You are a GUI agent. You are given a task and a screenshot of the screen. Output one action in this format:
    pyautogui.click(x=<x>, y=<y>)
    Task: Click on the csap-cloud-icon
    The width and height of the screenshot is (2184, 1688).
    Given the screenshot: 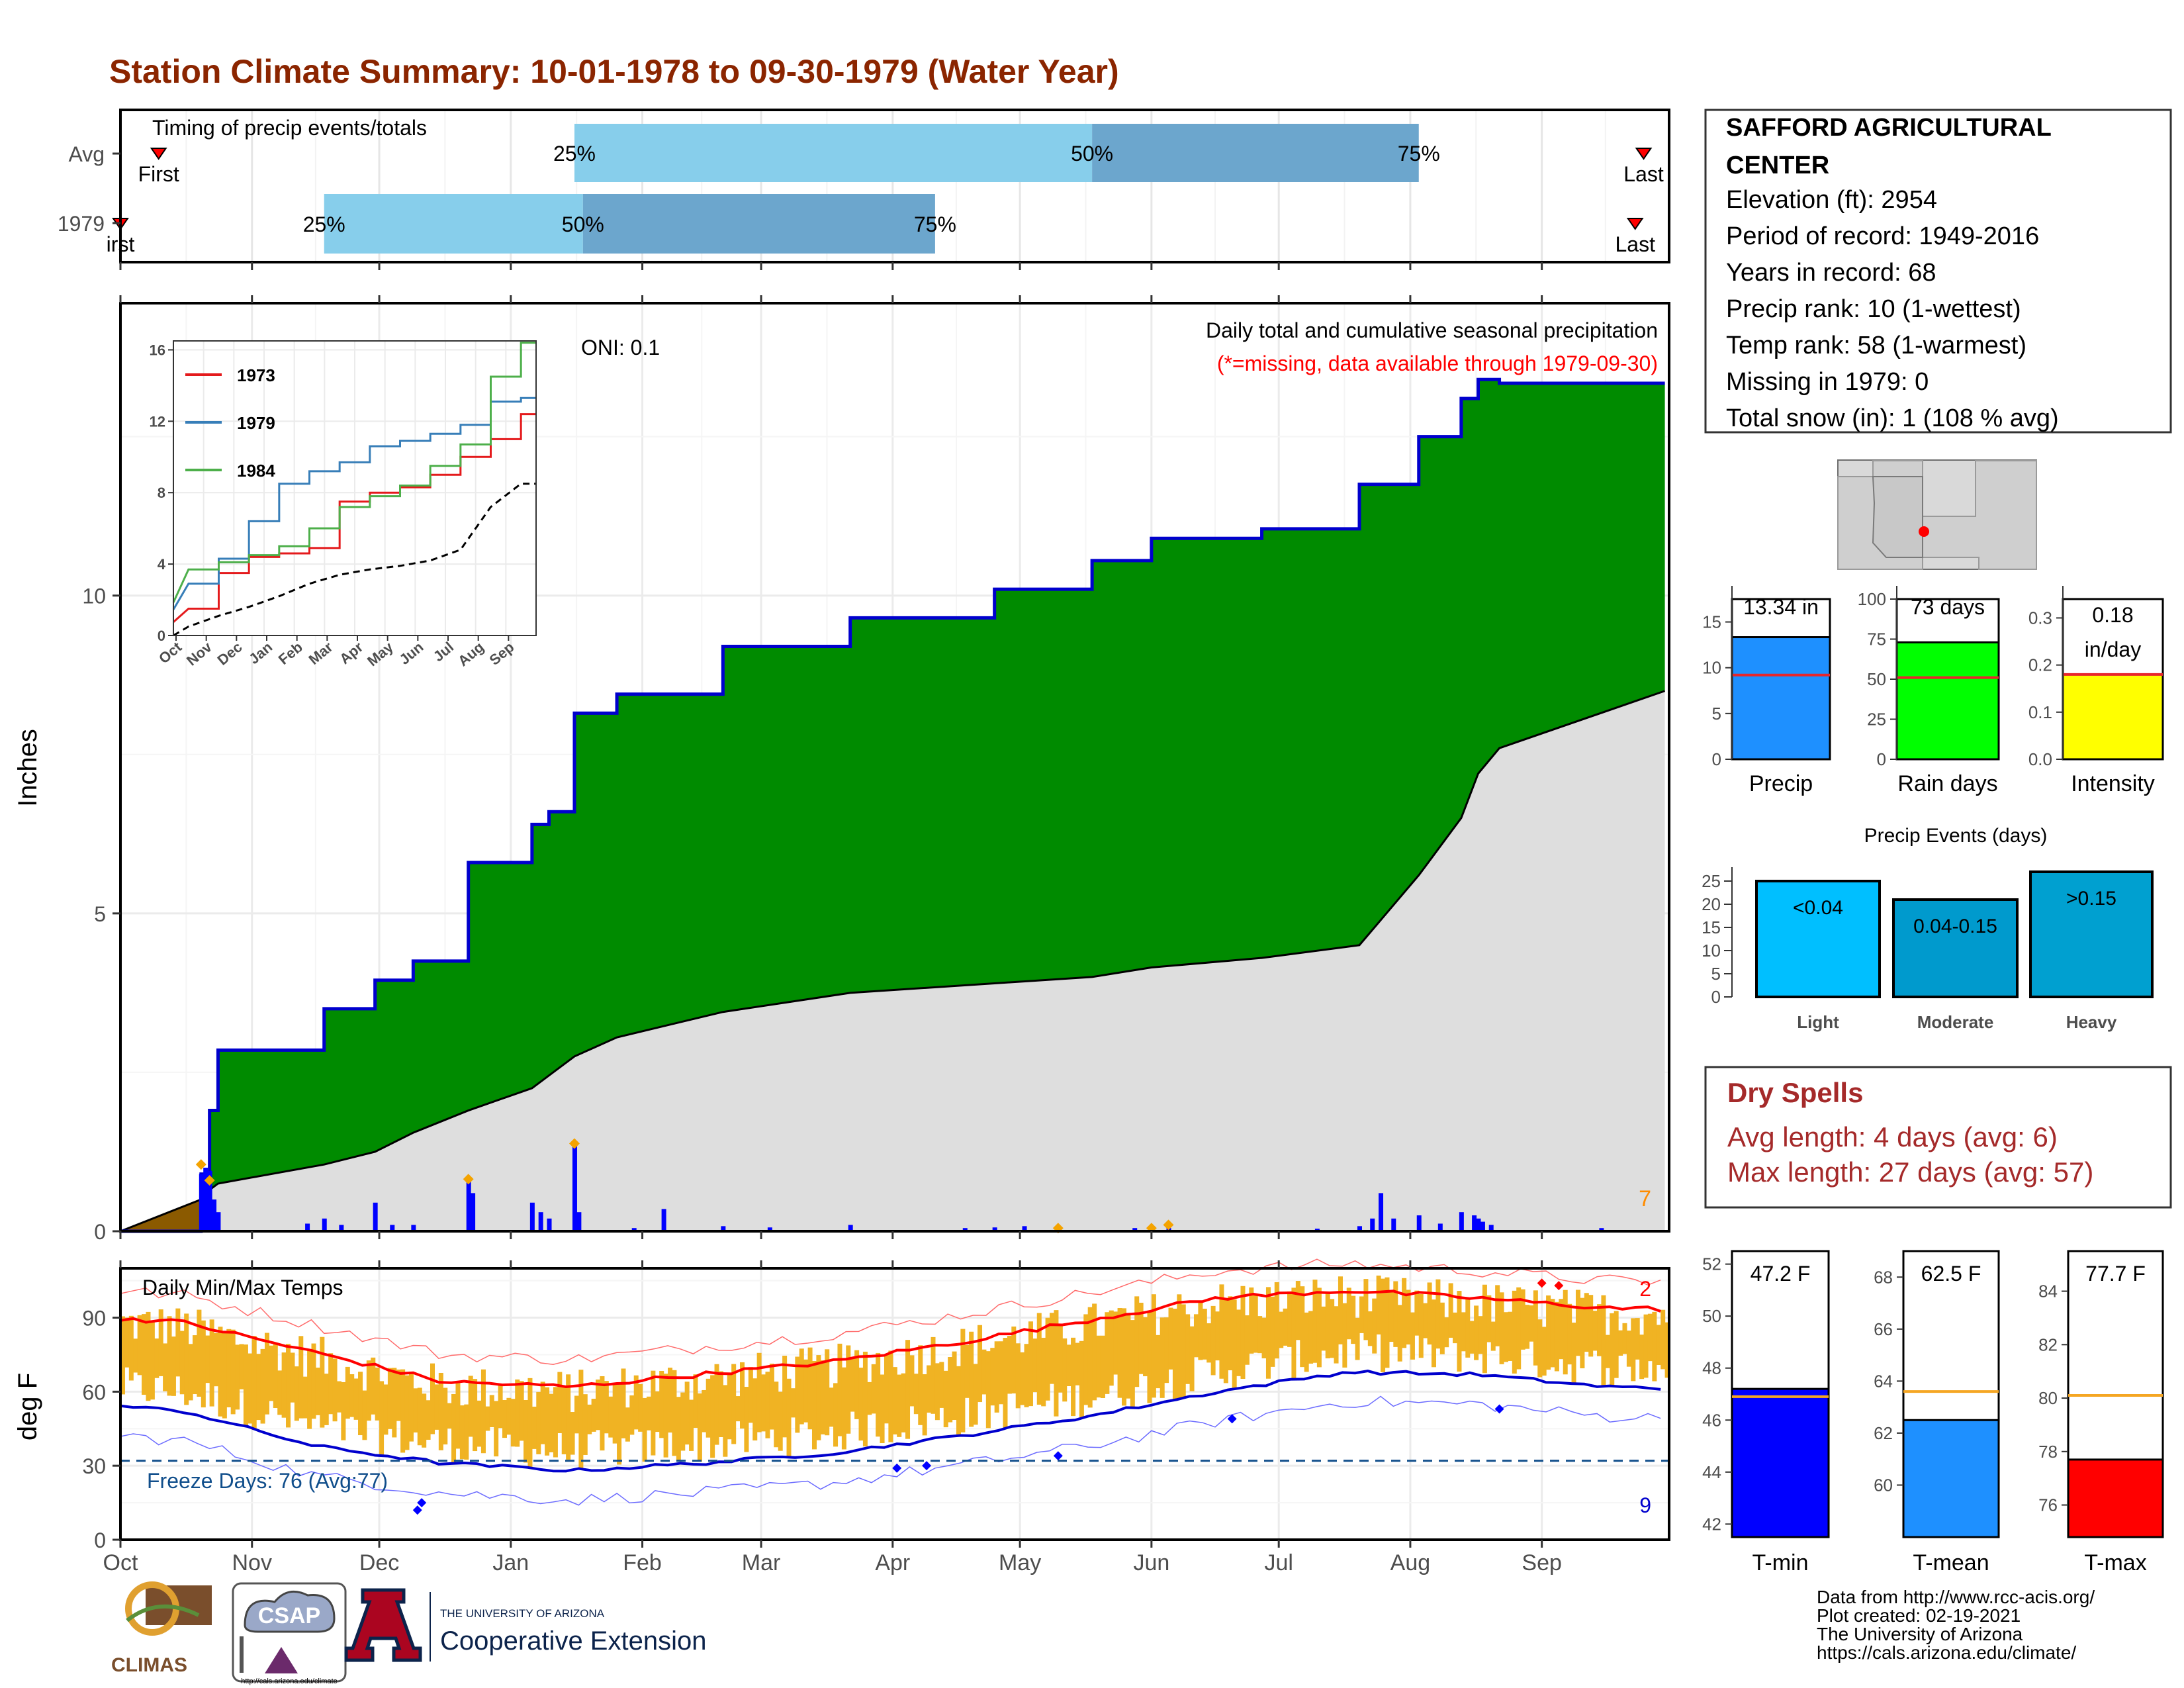 What is the action you would take?
    pyautogui.click(x=290, y=1611)
    